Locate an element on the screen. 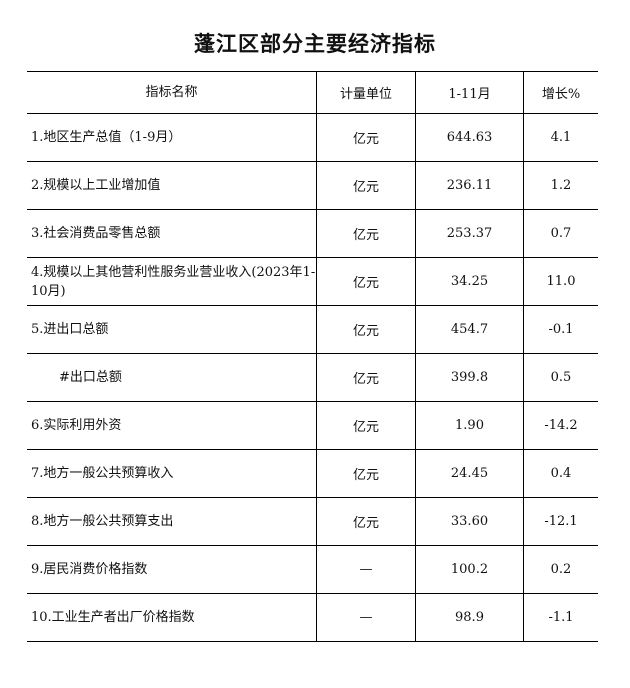  cell-name: 7.地方一般公共预算收入 is located at coordinates (172, 473).